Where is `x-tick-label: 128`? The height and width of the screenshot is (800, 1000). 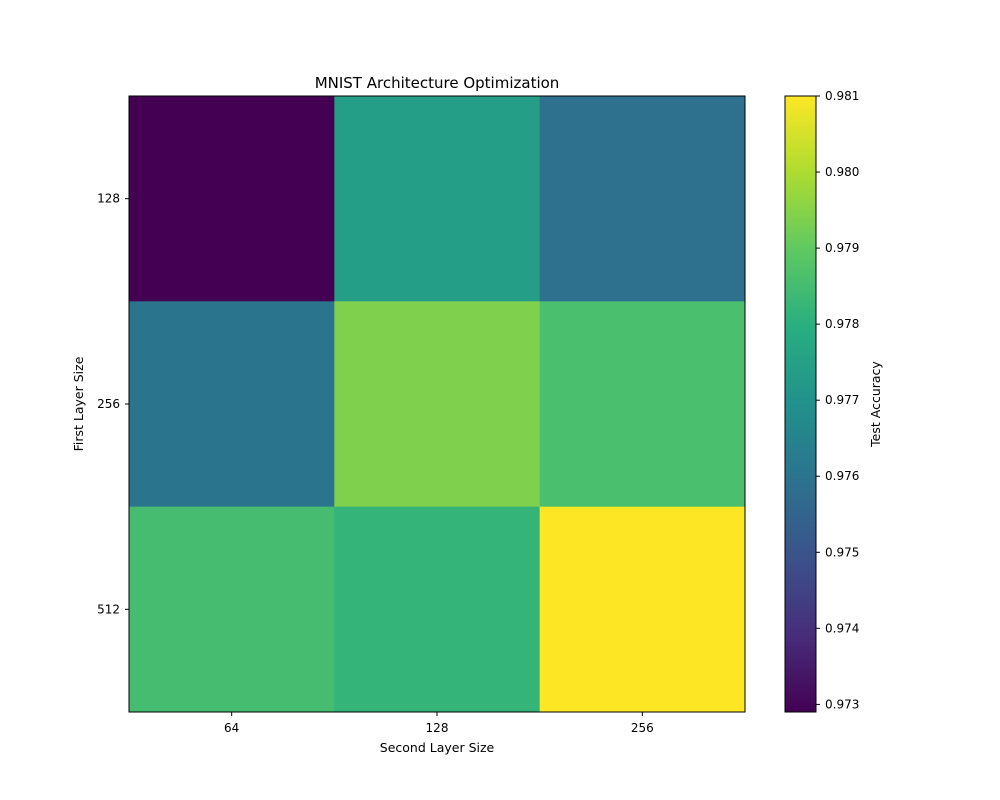
x-tick-label: 128 is located at coordinates (437, 728).